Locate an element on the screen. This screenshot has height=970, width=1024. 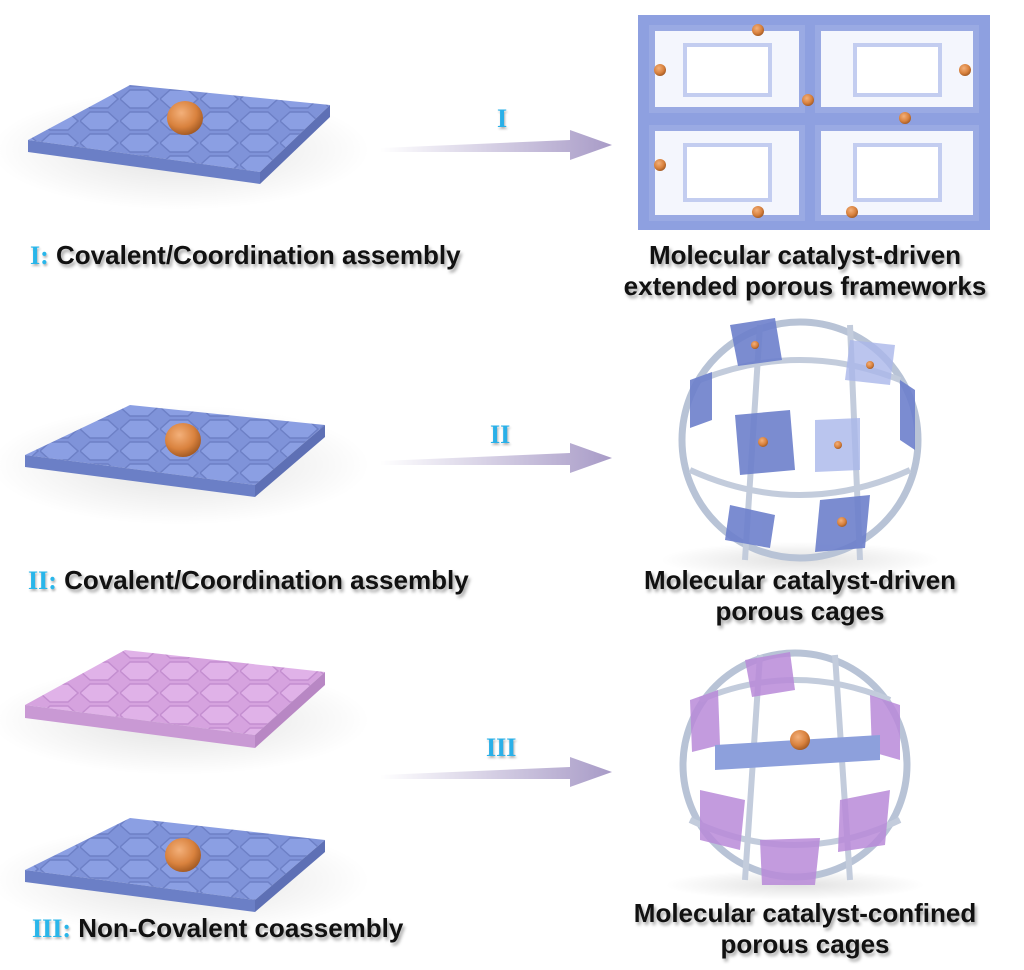
product-2-label: Molecular catalyst-driven porous cages is located at coordinates (800, 596).